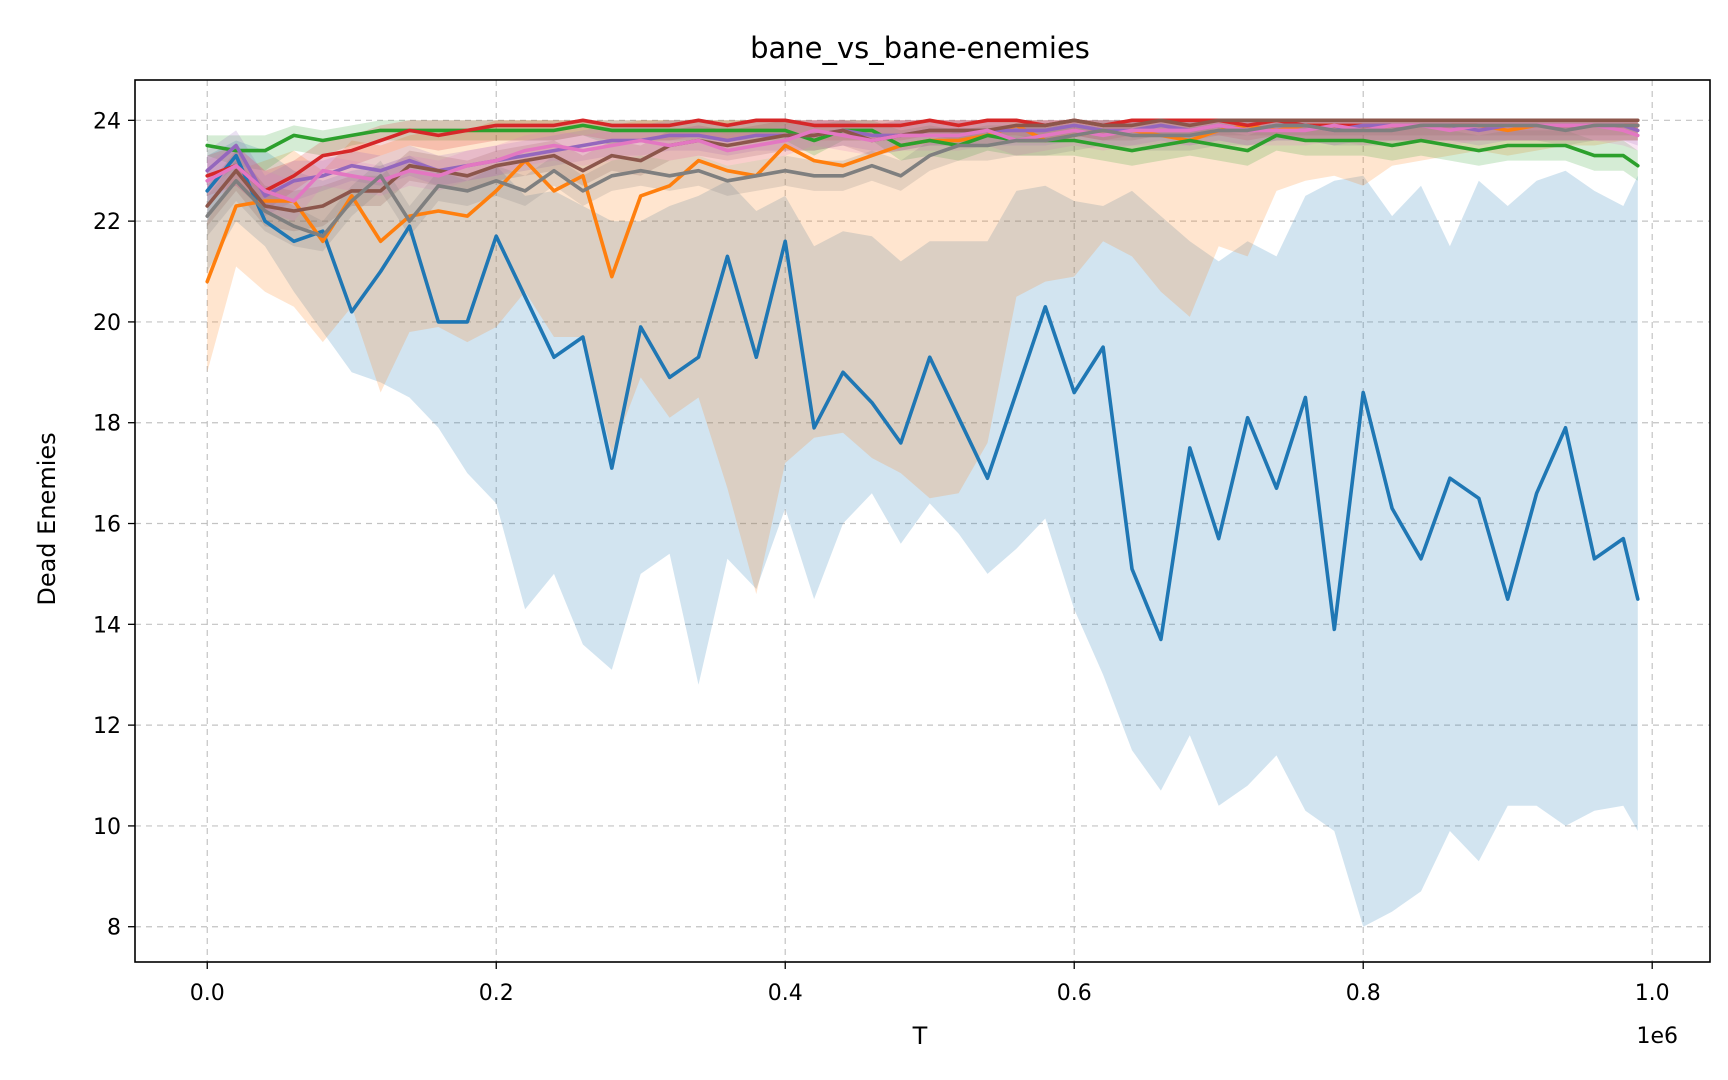 The width and height of the screenshot is (1728, 1080). I want to click on x-tick-label: 1.0, so click(1652, 993).